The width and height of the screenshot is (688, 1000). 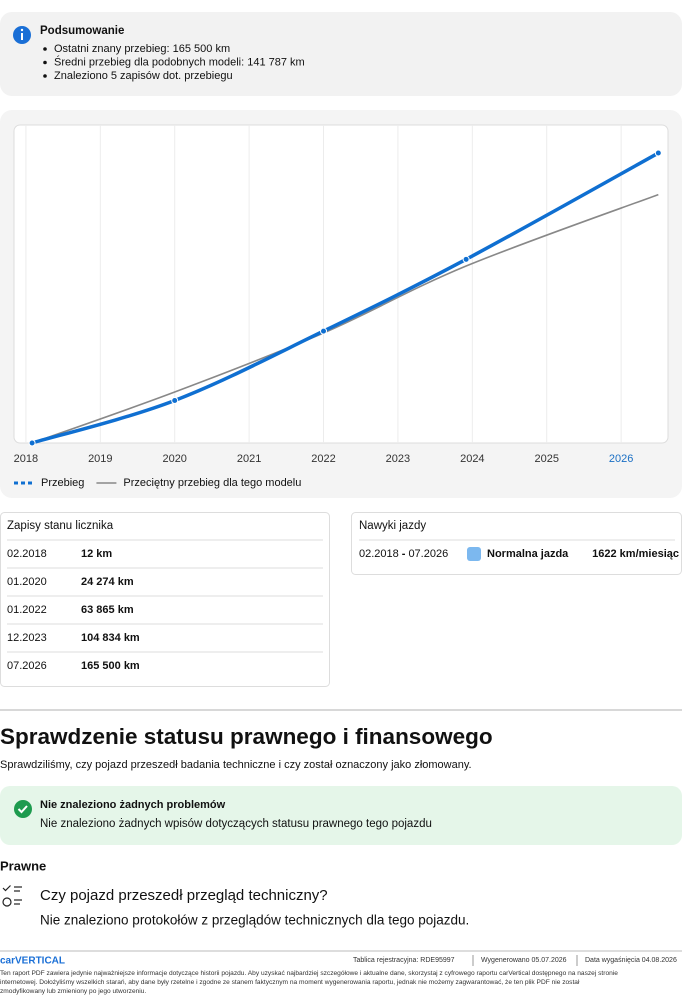 I want to click on logo: carVERTICAL, so click(x=32, y=961).